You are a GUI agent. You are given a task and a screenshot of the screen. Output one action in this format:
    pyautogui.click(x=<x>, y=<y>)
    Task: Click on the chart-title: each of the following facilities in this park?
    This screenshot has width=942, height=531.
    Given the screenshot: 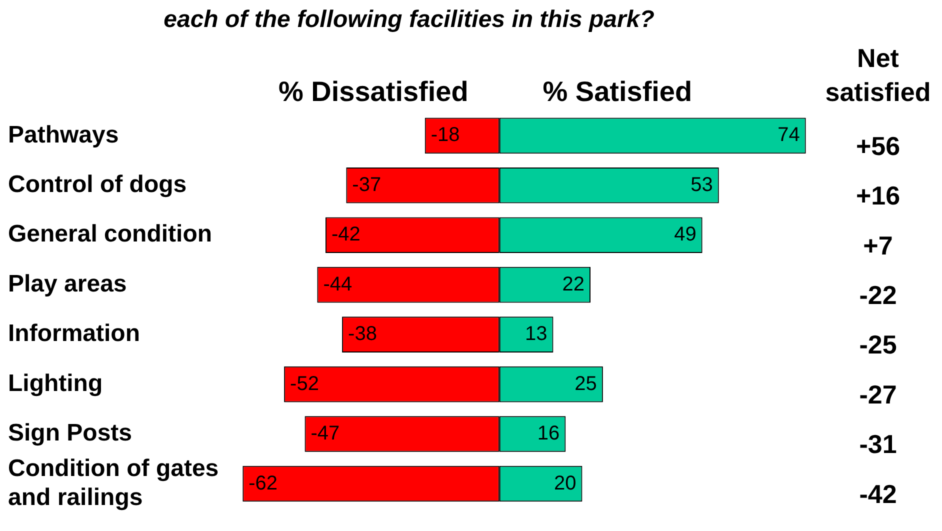 What is the action you would take?
    pyautogui.click(x=409, y=20)
    